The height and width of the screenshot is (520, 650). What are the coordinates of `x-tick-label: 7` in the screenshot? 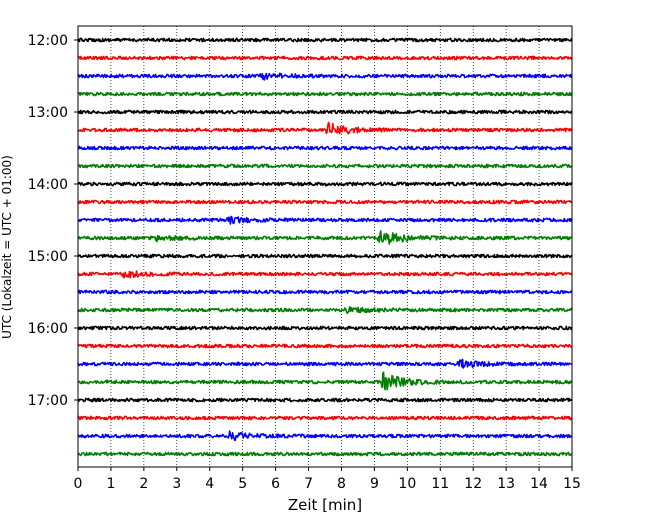 It's located at (308, 484).